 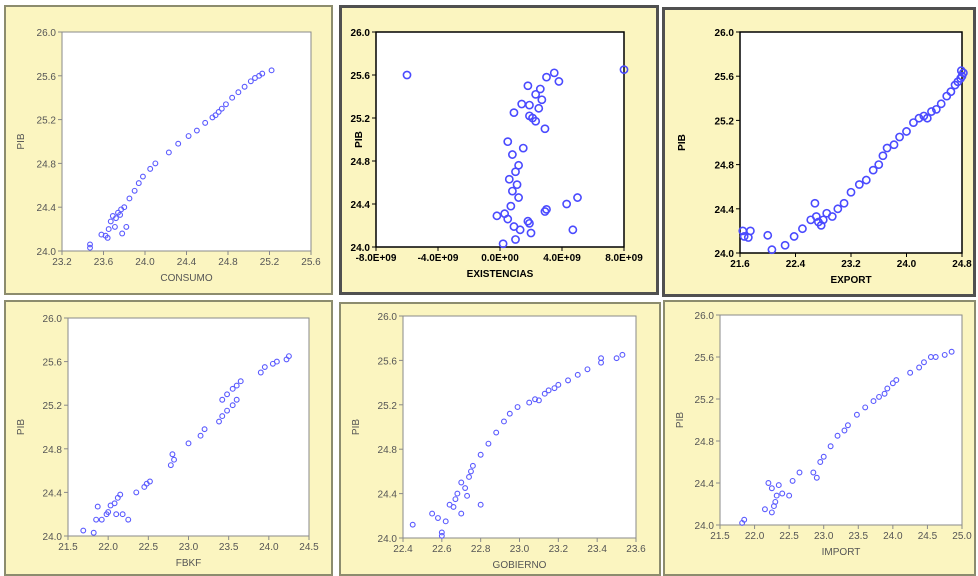 What do you see at coordinates (481, 549) in the screenshot?
I see `x-tick-label: 22.8` at bounding box center [481, 549].